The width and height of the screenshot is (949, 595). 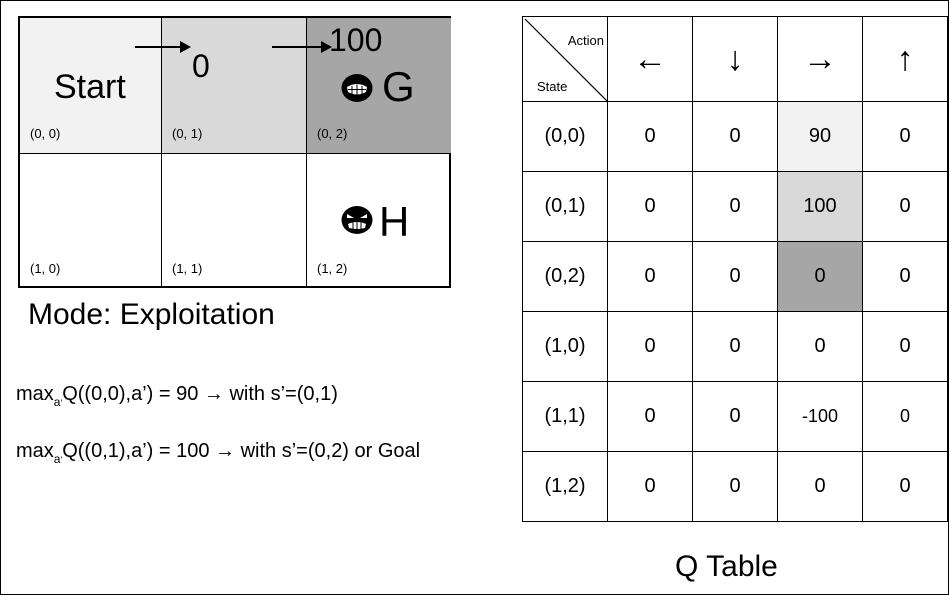 I want to click on q-table-header: Action State ← ↓ → ↑, so click(x=735, y=59).